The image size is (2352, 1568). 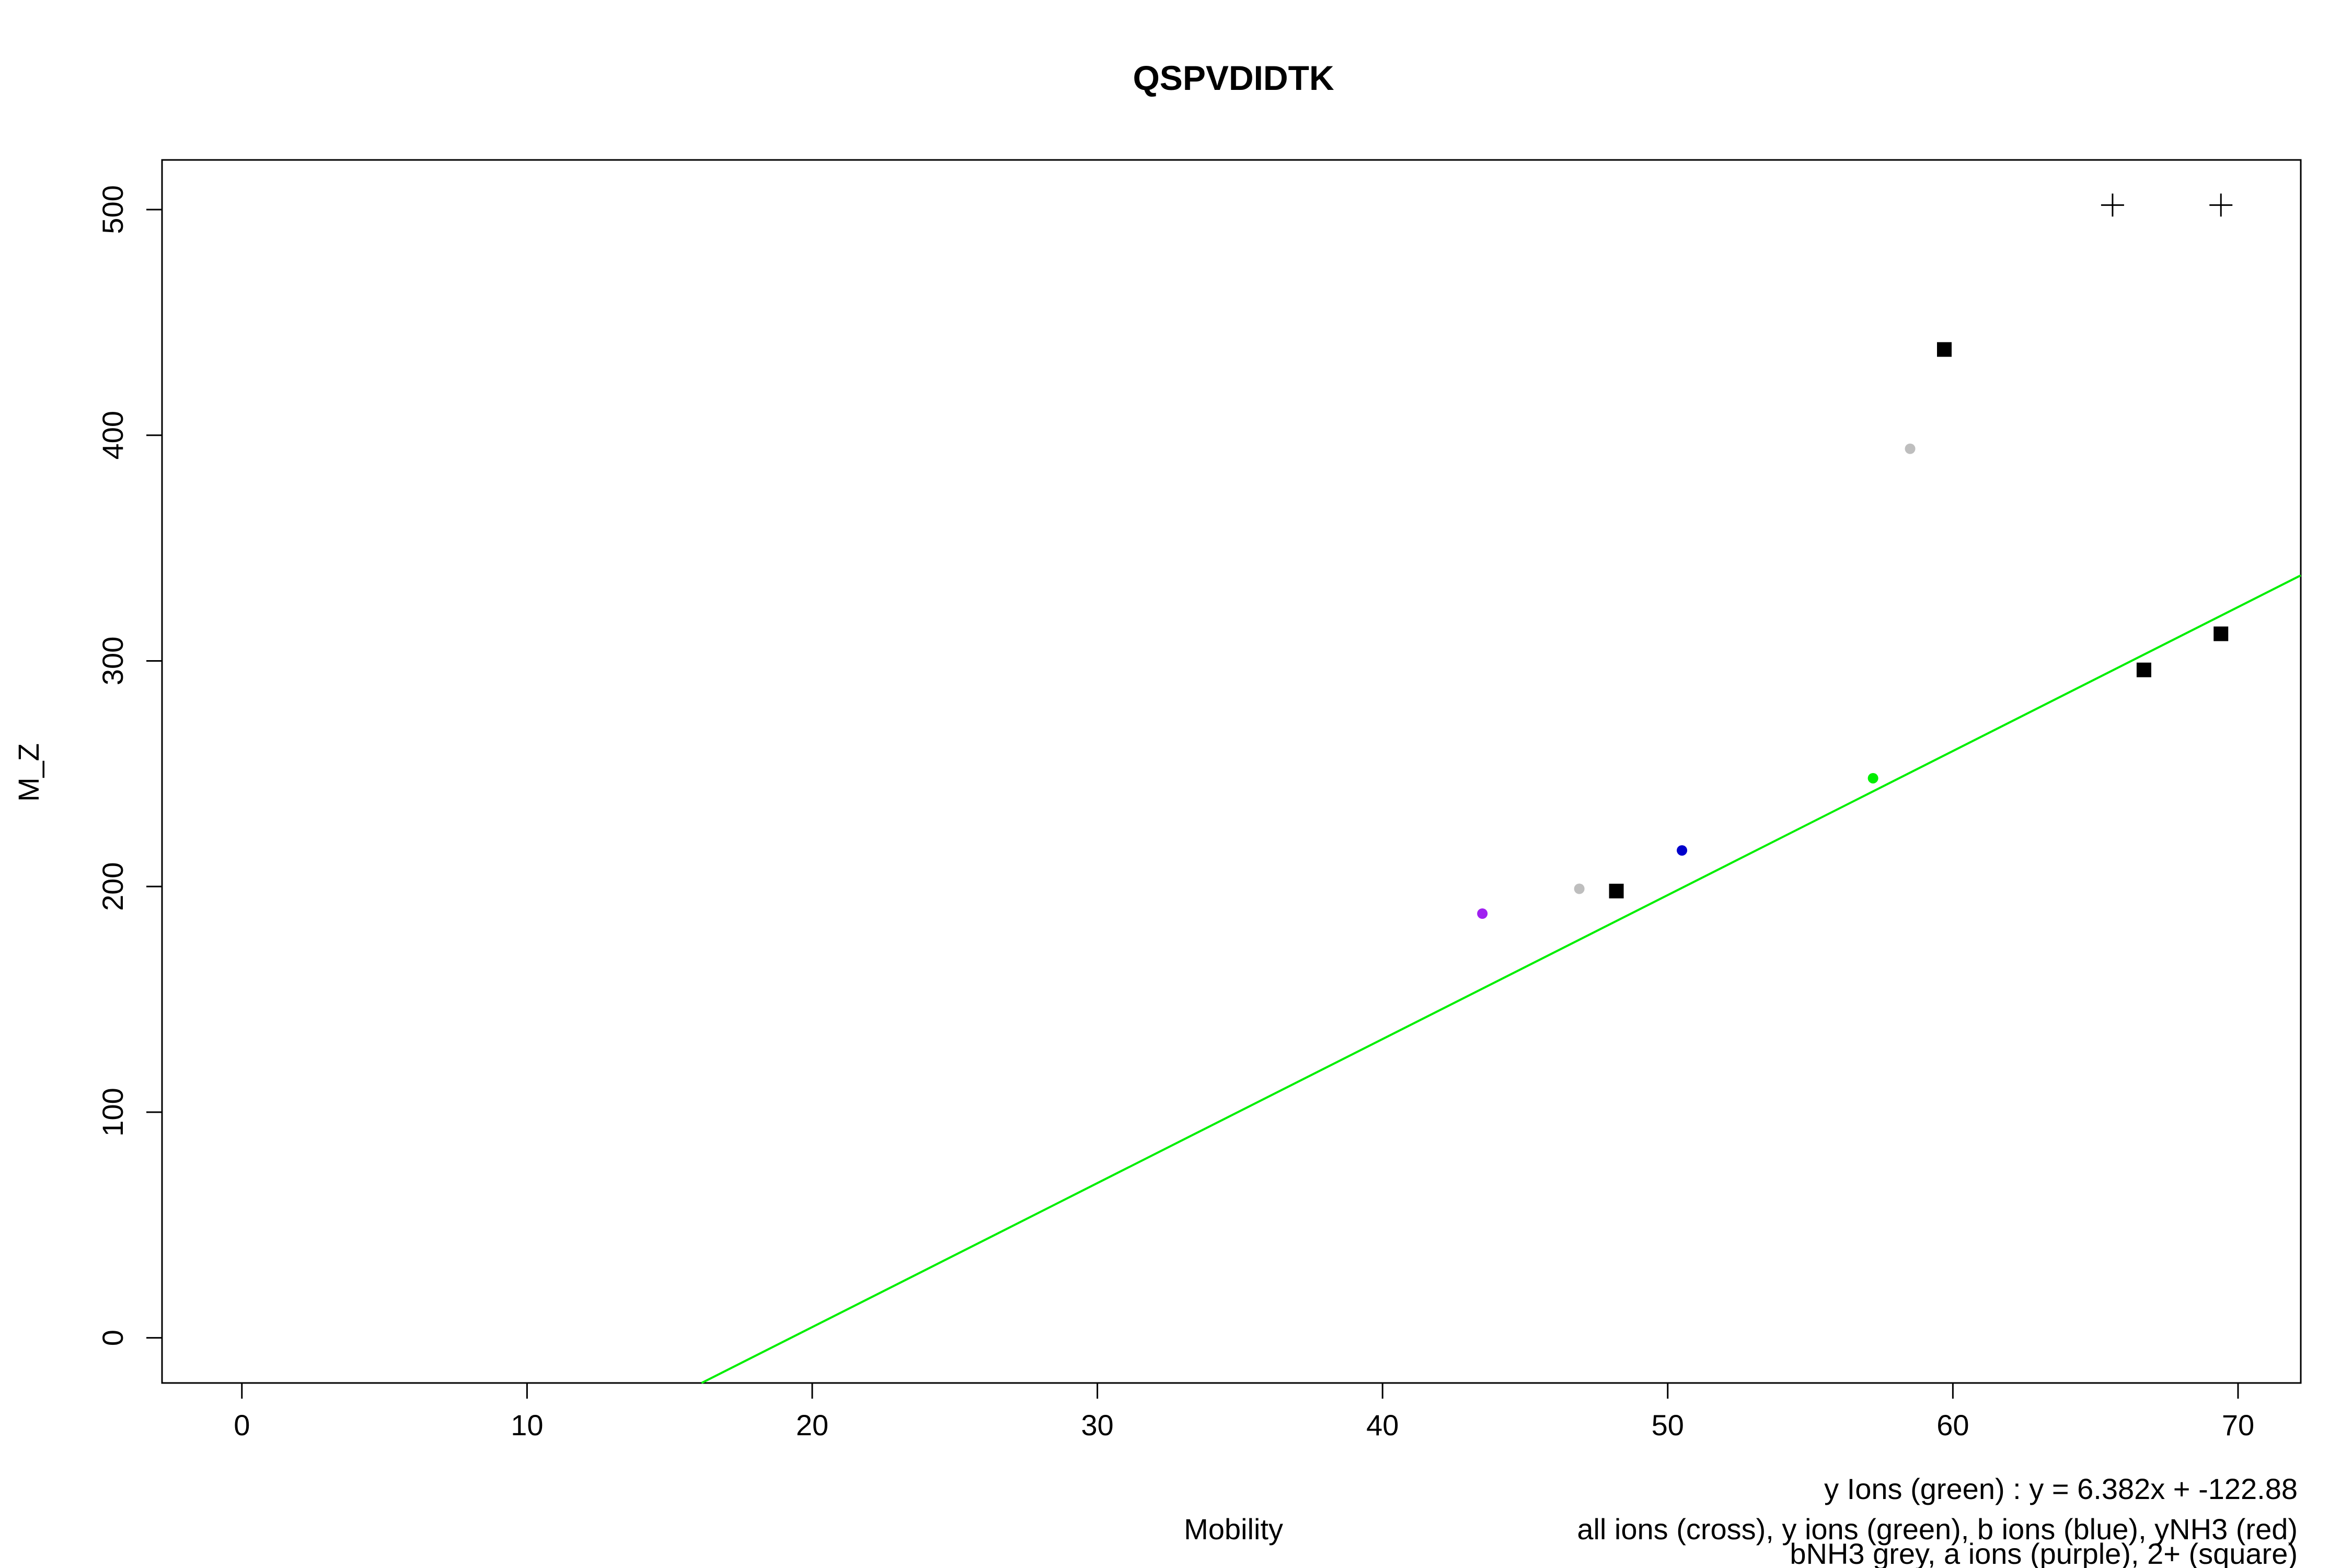 What do you see at coordinates (112, 1112) in the screenshot?
I see `y-tick-label: 100` at bounding box center [112, 1112].